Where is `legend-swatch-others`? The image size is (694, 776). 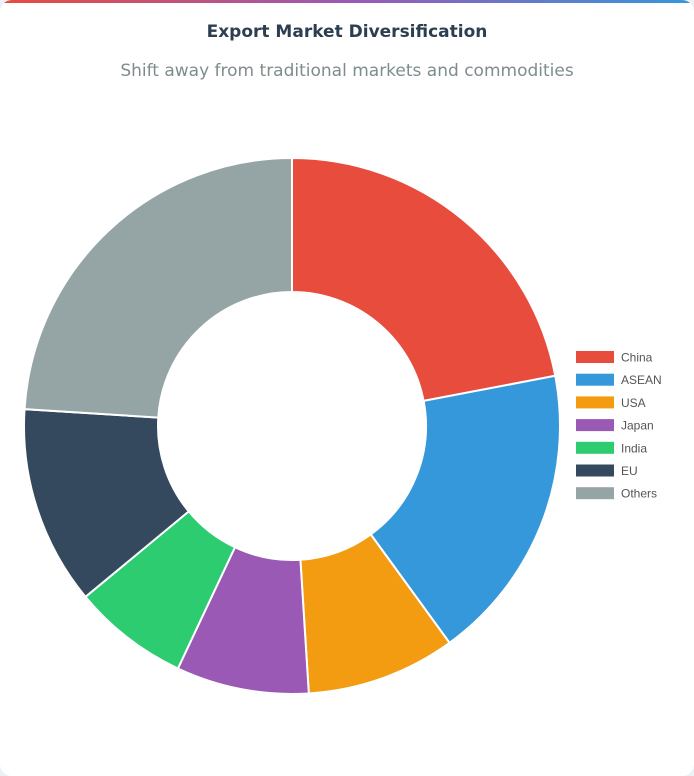 legend-swatch-others is located at coordinates (595, 493).